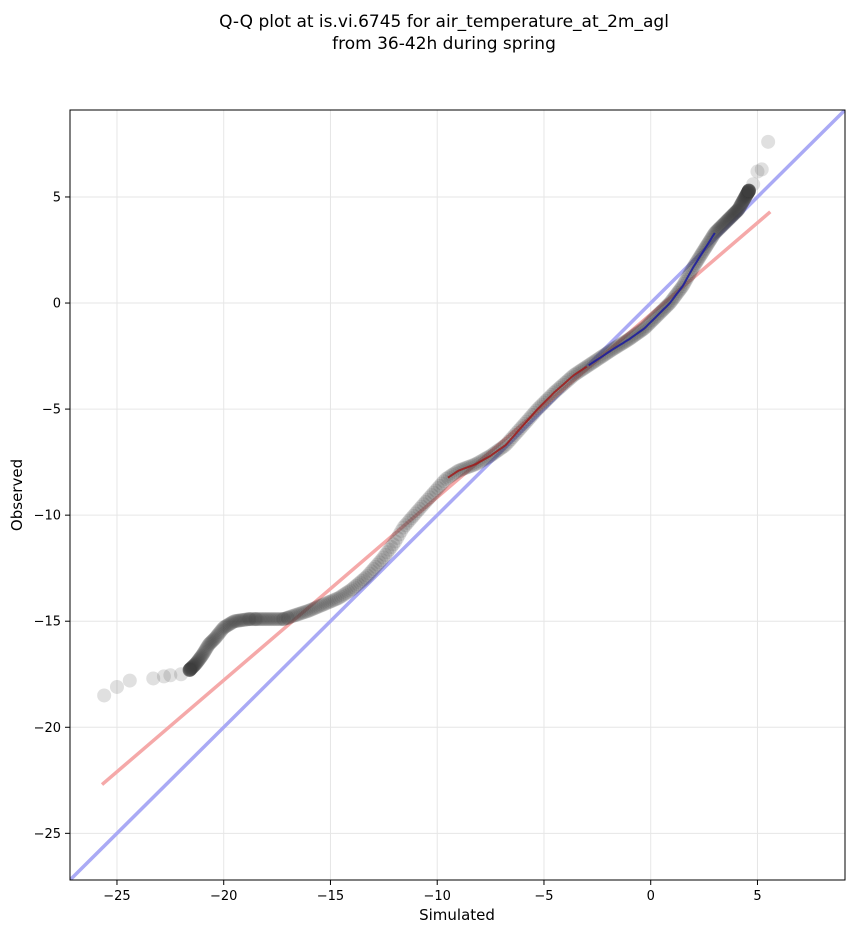  I want to click on x-tick-label: −20, so click(223, 896).